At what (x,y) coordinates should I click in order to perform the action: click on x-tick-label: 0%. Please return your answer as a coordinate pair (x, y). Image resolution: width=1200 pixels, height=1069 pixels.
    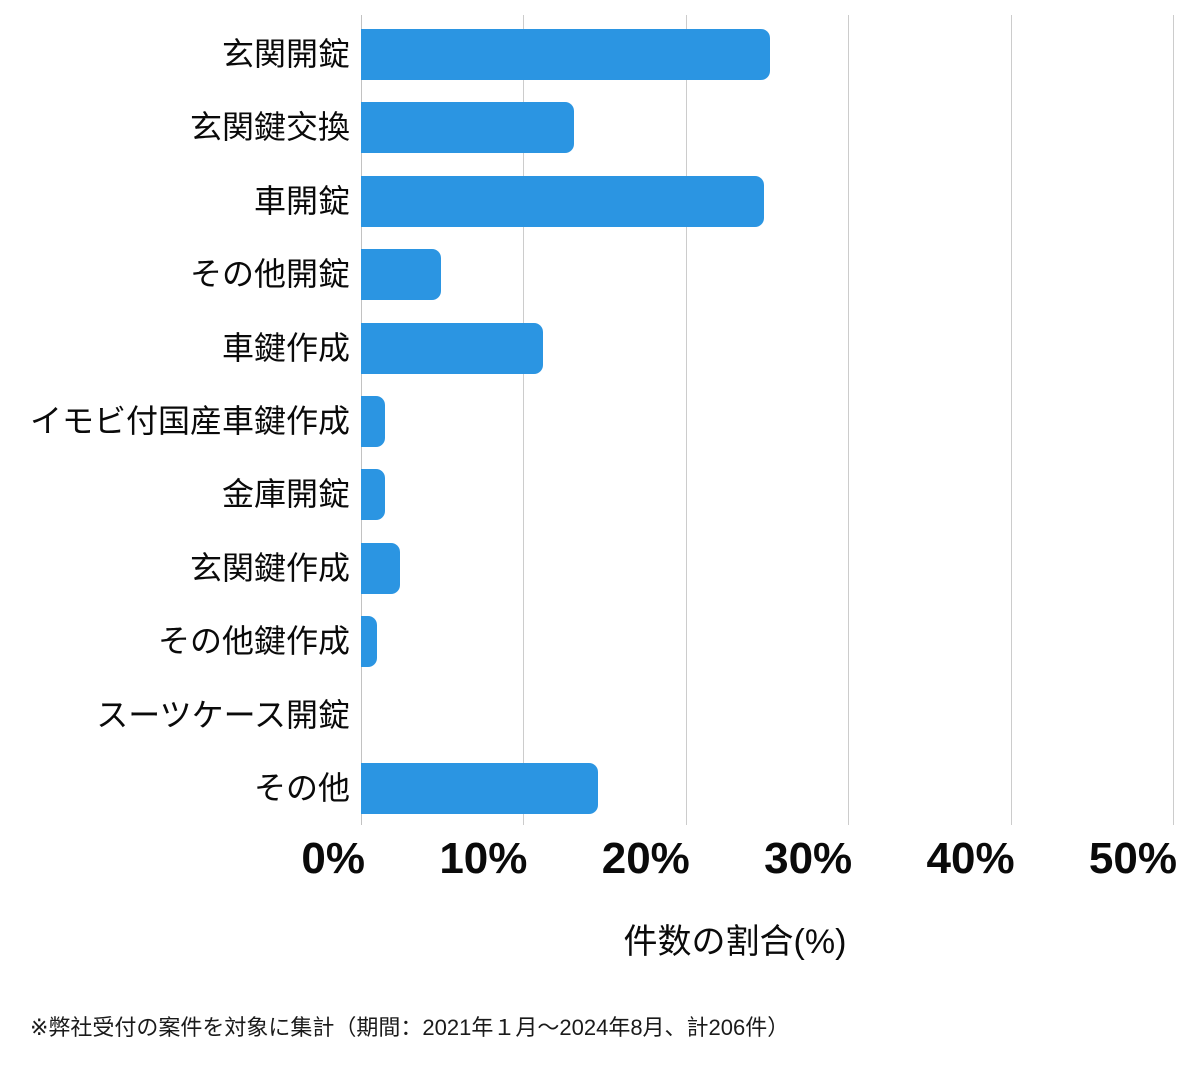
    Looking at the image, I should click on (333, 858).